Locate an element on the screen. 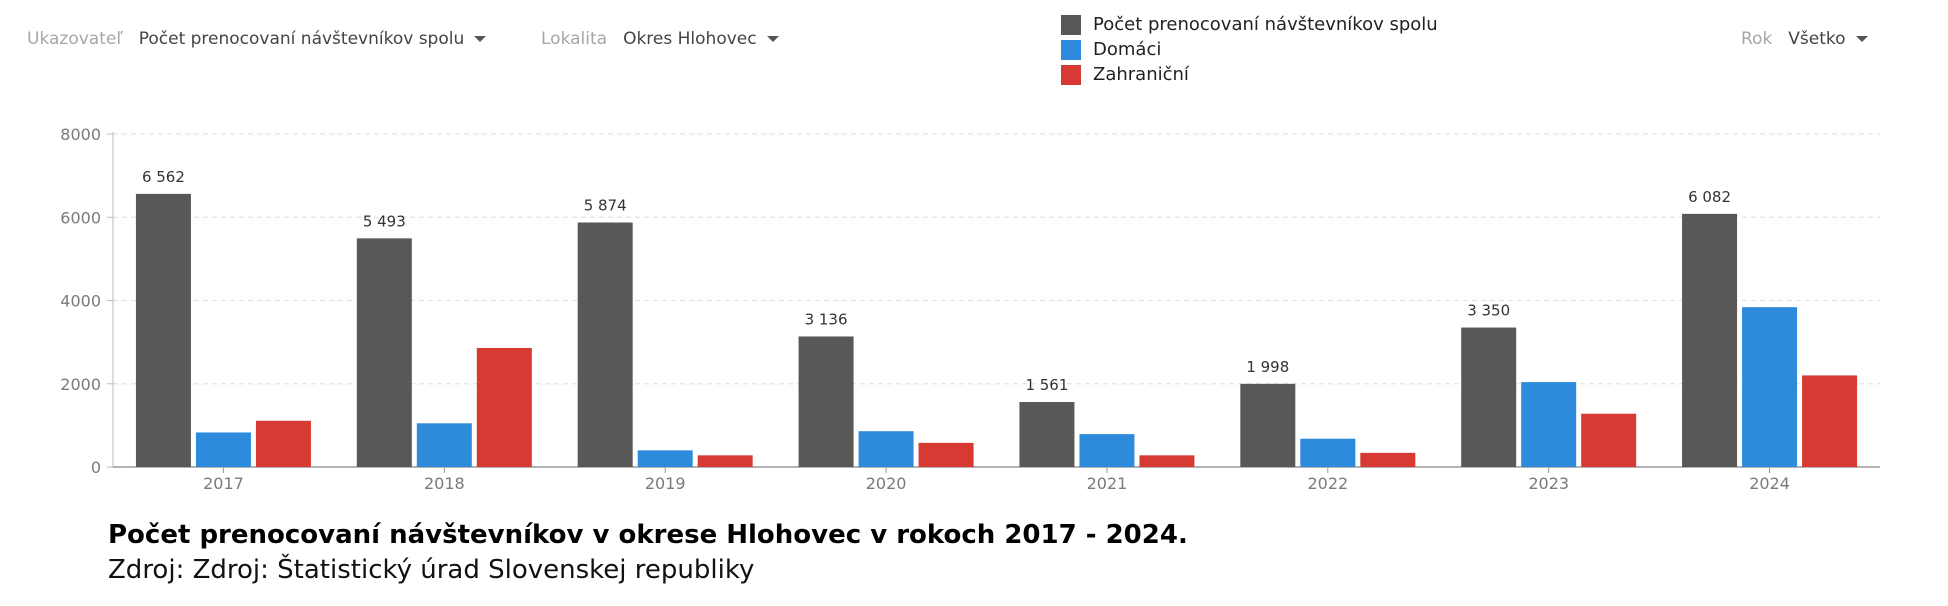 The height and width of the screenshot is (606, 1948). year-filter: Rok Všetko is located at coordinates (1804, 39).